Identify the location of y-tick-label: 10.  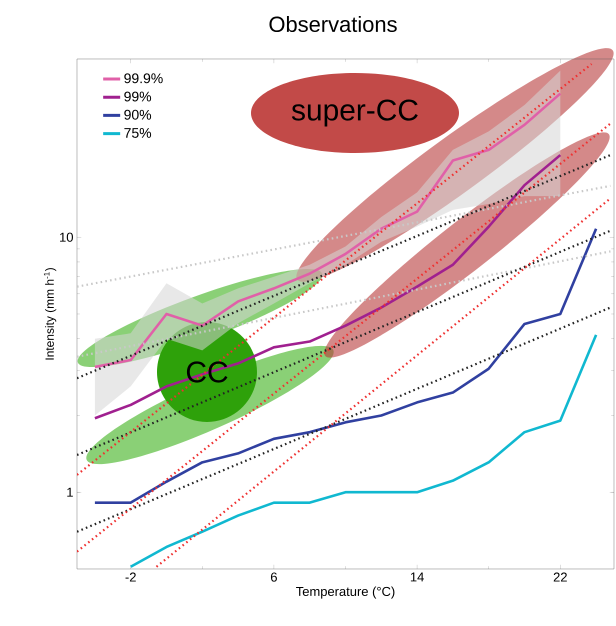
(66, 237).